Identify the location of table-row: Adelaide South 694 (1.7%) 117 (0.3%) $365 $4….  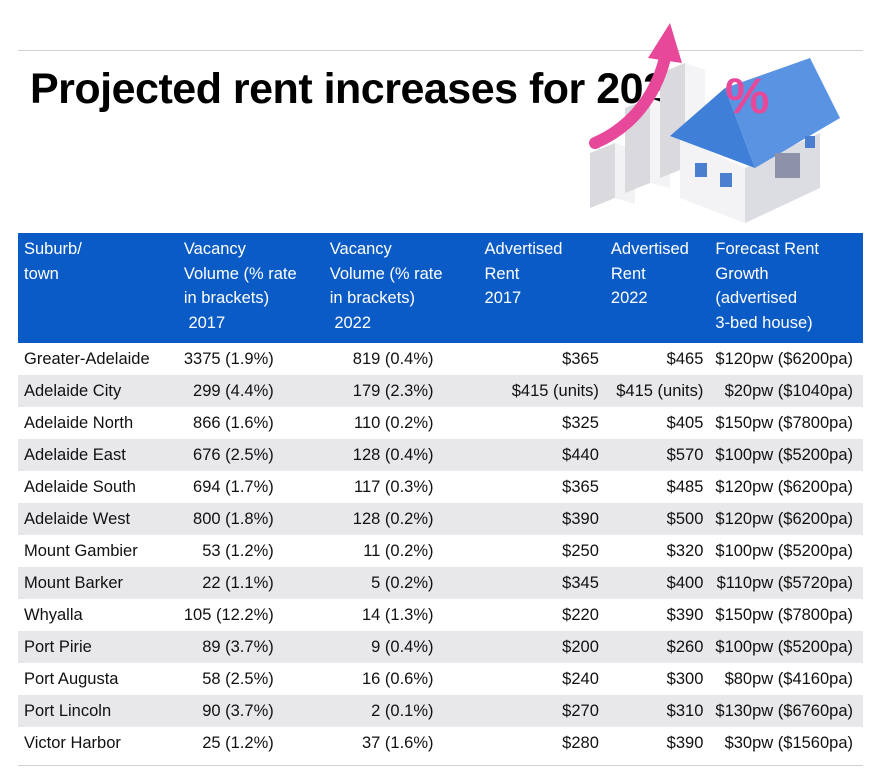
(440, 487).